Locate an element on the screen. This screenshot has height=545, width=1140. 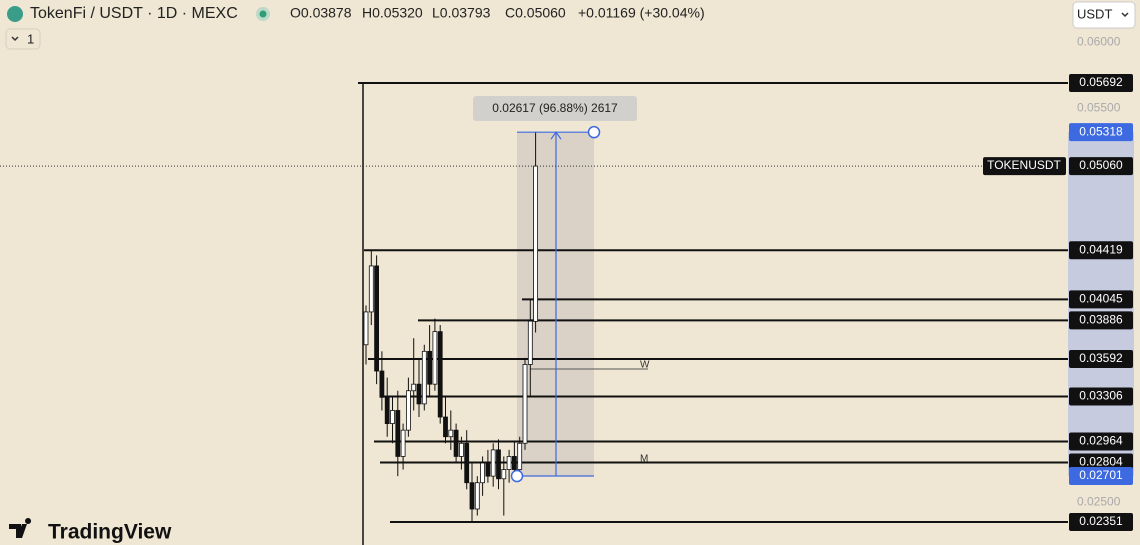
level-label: 0.03886 is located at coordinates (1101, 319).